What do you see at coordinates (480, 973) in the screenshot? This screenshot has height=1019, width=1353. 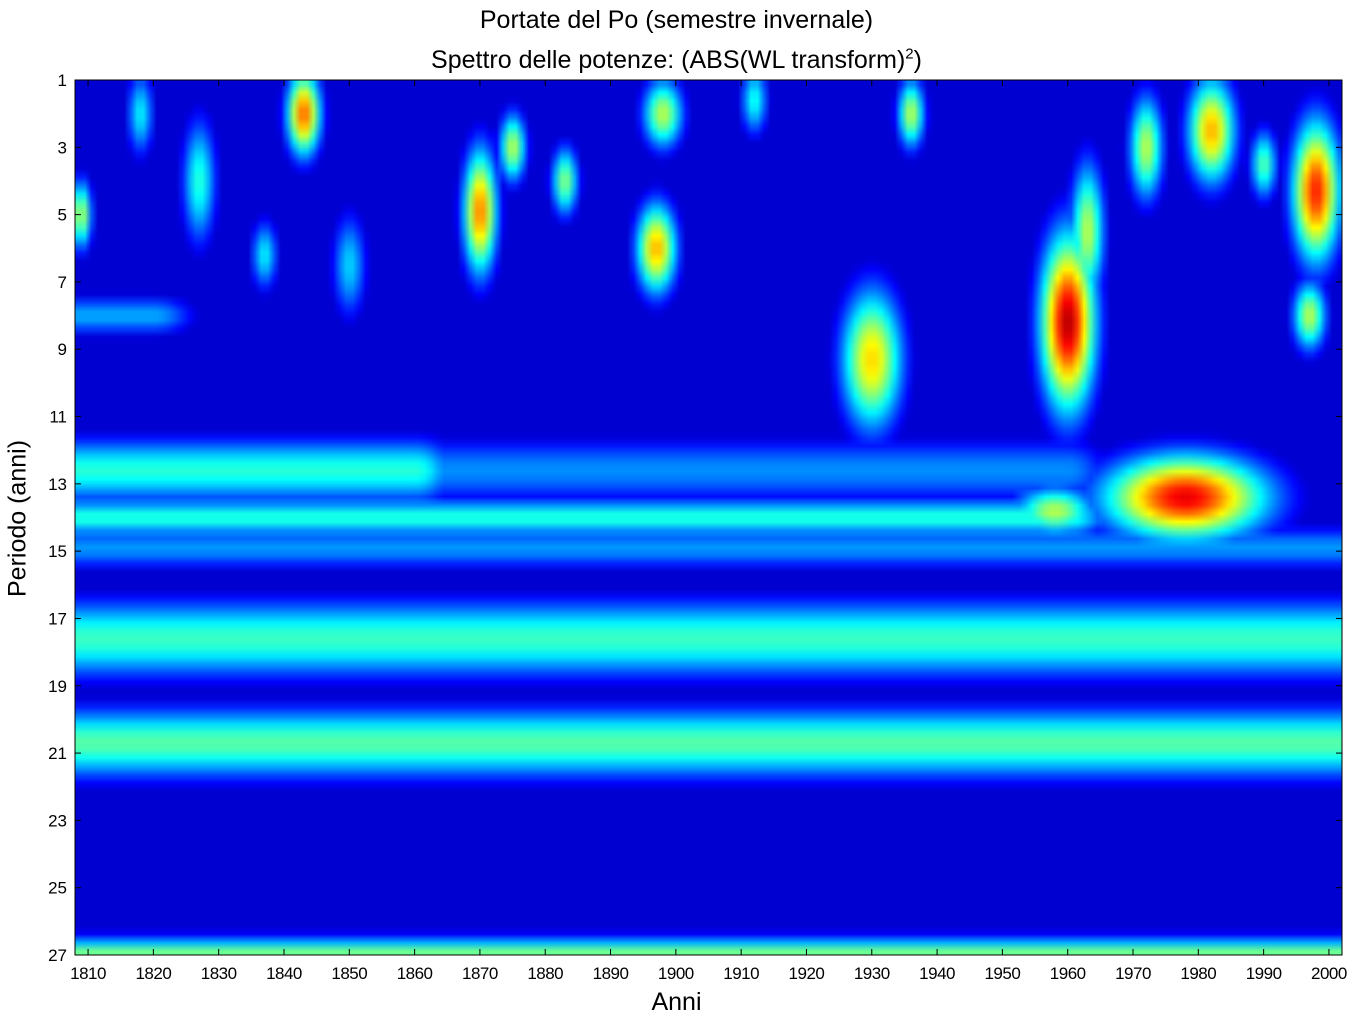 I see `x-tick-label: 1870` at bounding box center [480, 973].